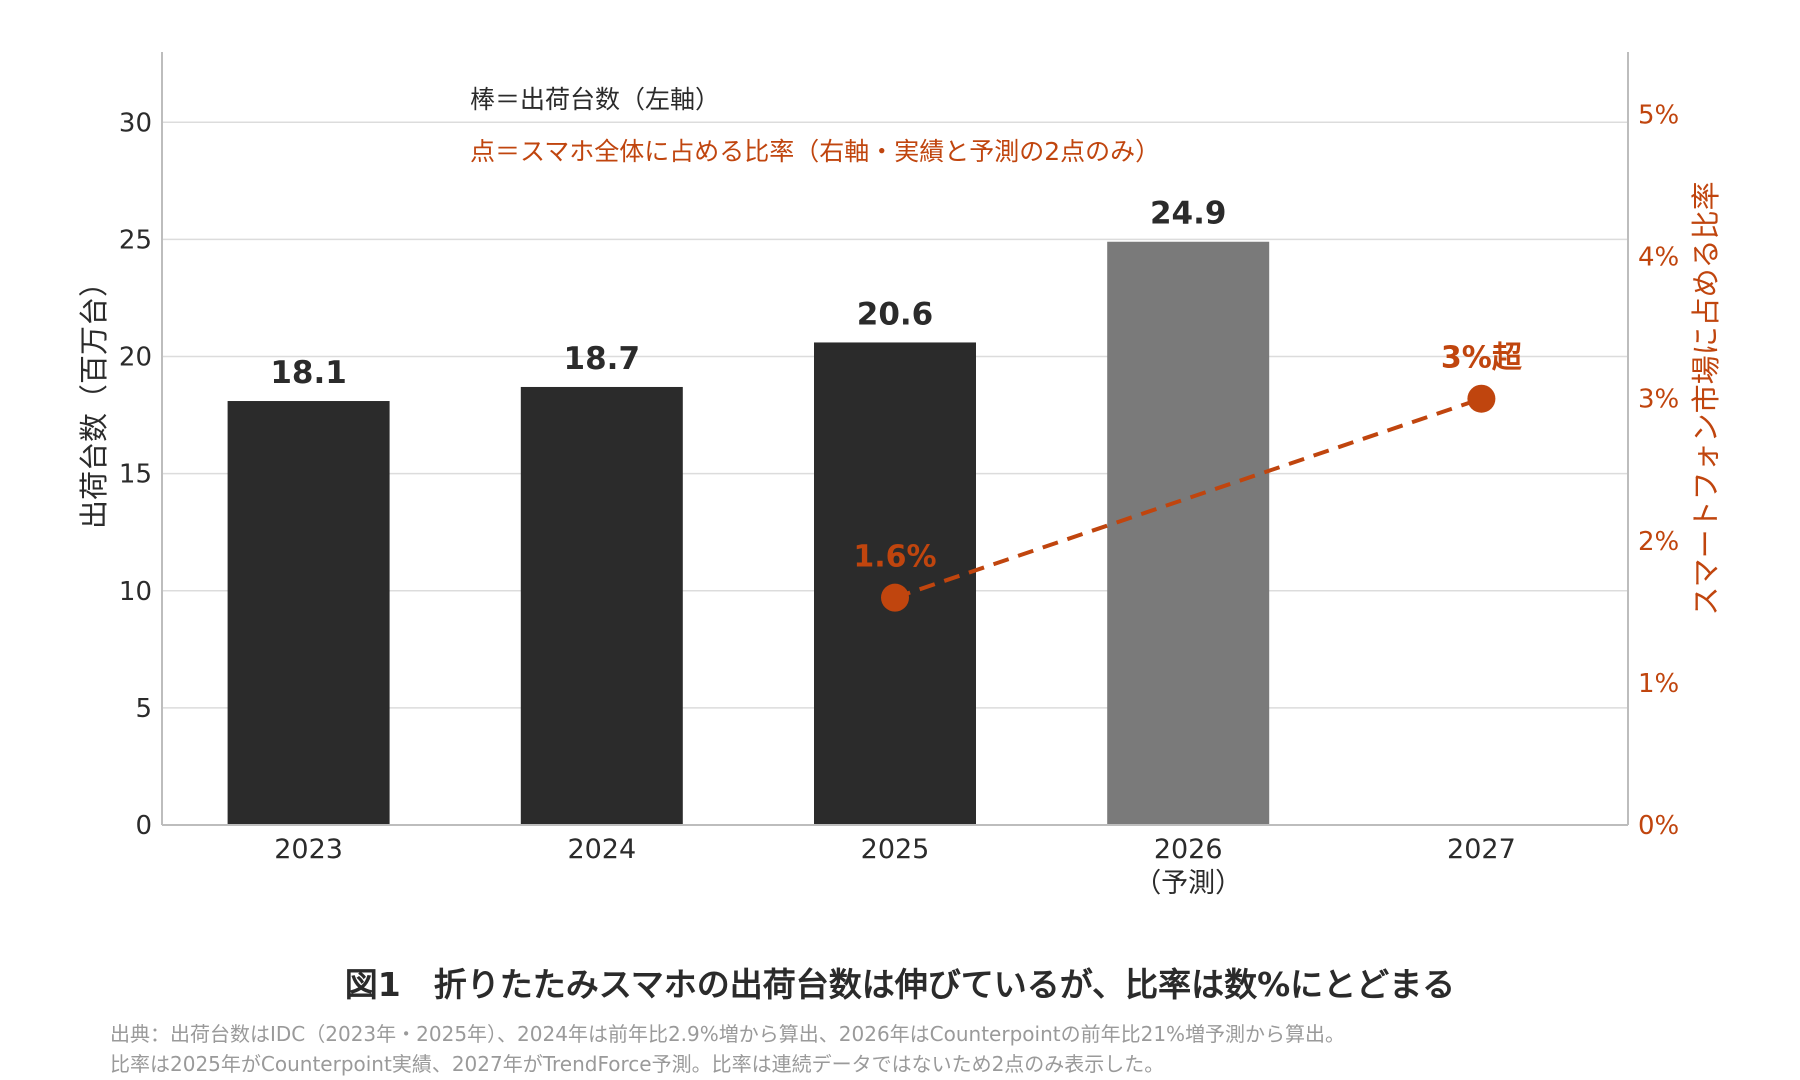 Image resolution: width=1800 pixels, height=1080 pixels. I want to click on y-axis-title: 出荷台数（百万台）, so click(94, 398).